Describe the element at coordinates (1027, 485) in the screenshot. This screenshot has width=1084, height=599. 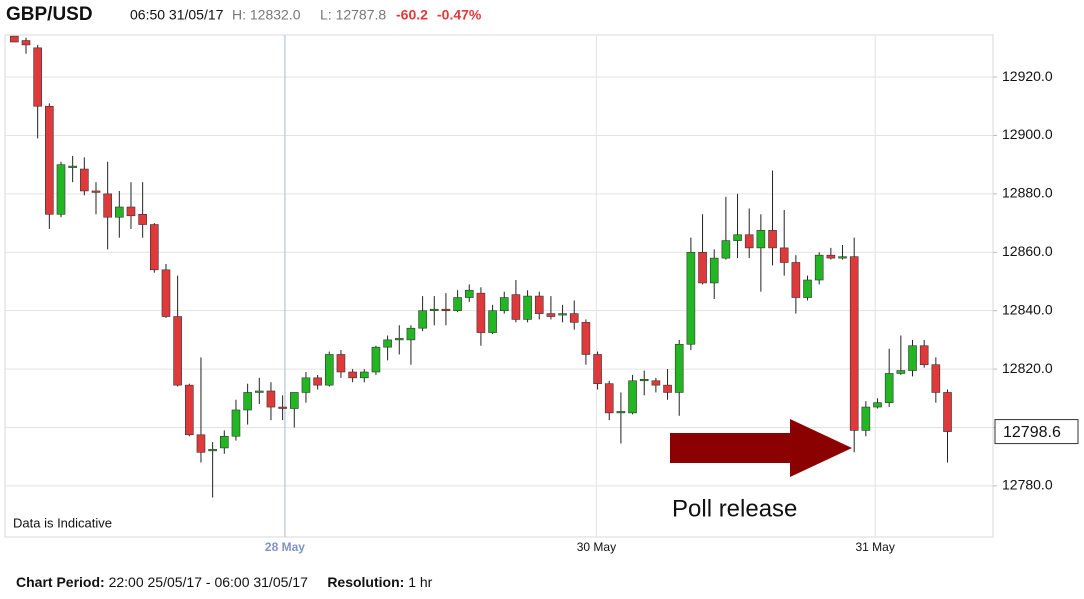
I see `y-tick-label: 12780.0` at that location.